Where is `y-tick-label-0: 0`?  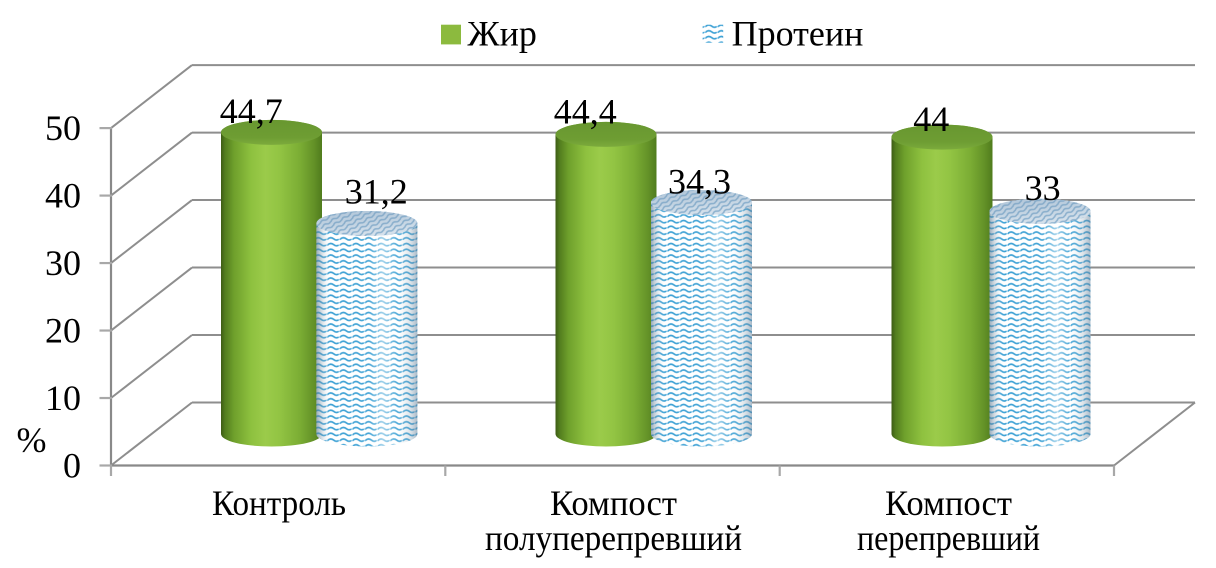 y-tick-label-0: 0 is located at coordinates (72, 465).